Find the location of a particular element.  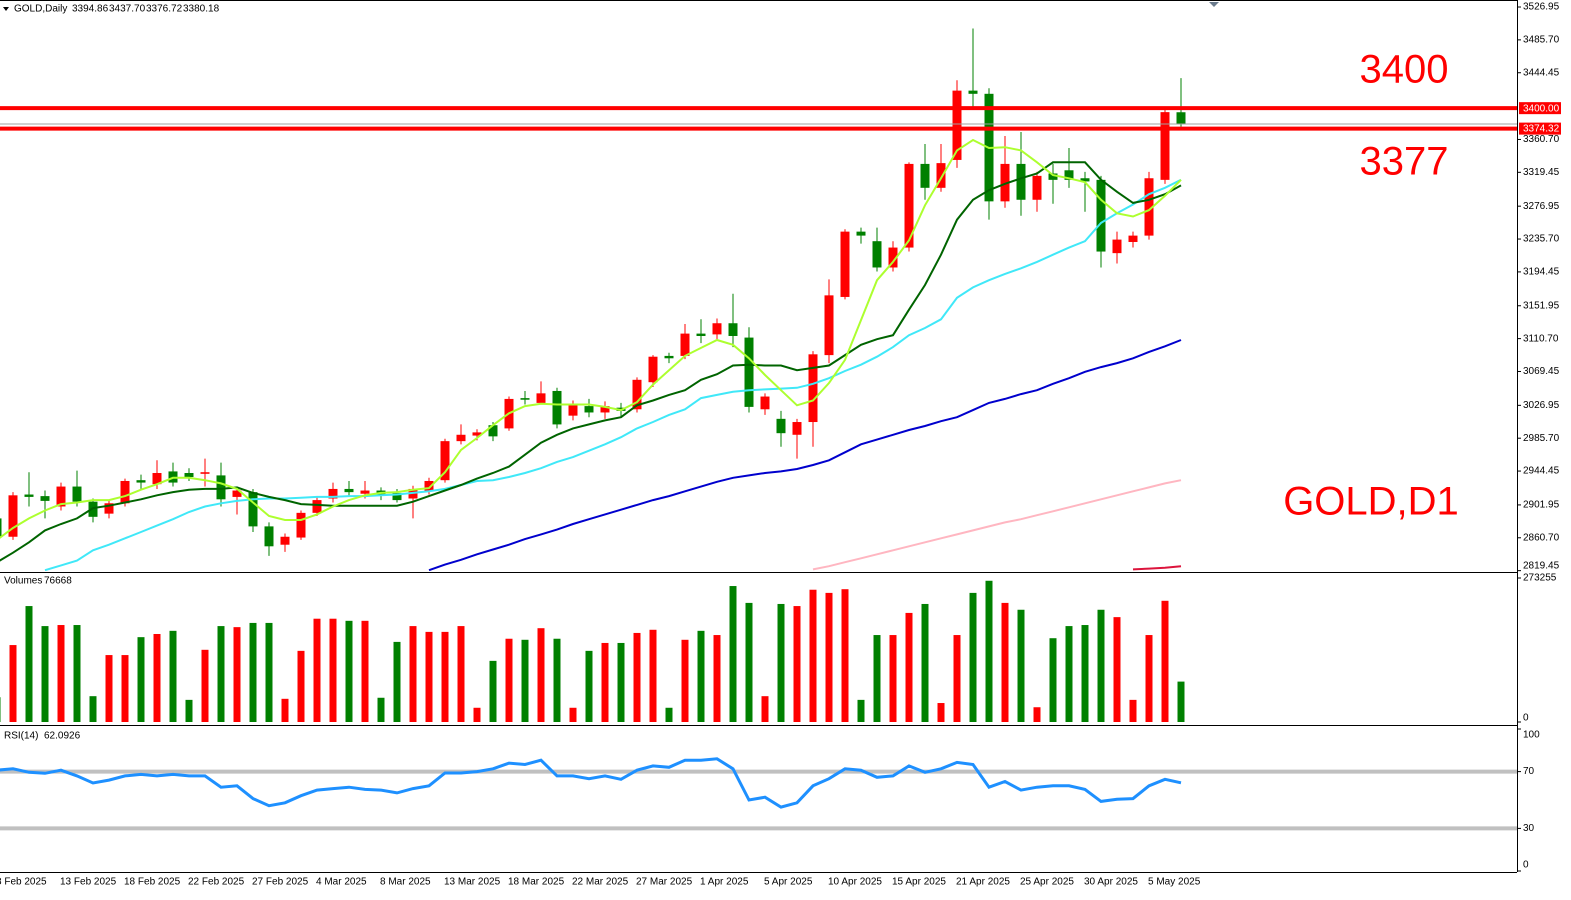

y-tick-label: 2985.70 is located at coordinates (1541, 438).